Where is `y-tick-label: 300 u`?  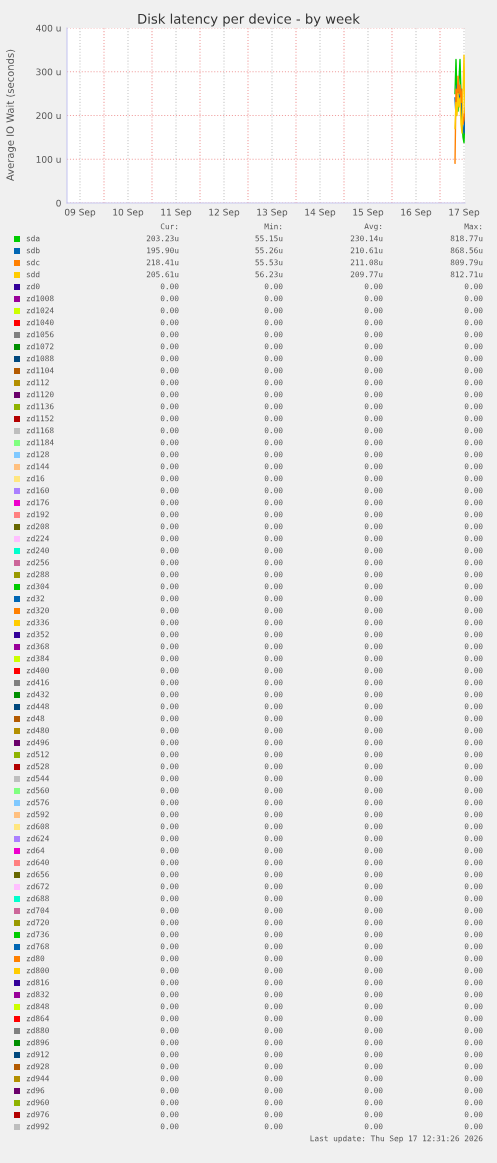
y-tick-label: 300 u is located at coordinates (48, 72).